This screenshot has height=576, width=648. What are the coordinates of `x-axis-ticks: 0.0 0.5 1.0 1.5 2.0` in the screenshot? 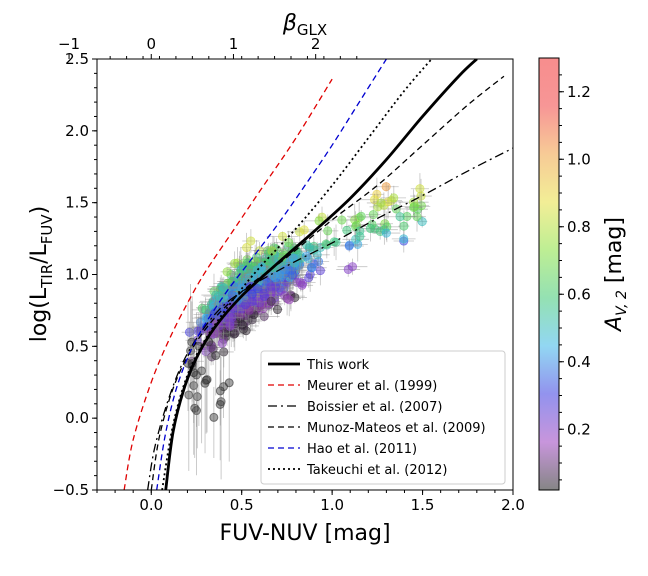 It's located at (310, 502).